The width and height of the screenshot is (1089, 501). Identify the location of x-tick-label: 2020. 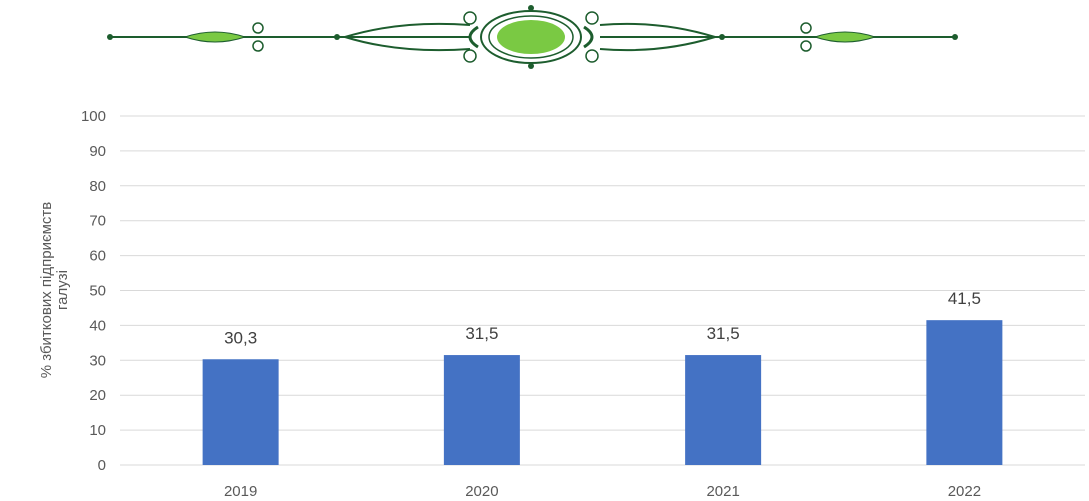
(481, 491).